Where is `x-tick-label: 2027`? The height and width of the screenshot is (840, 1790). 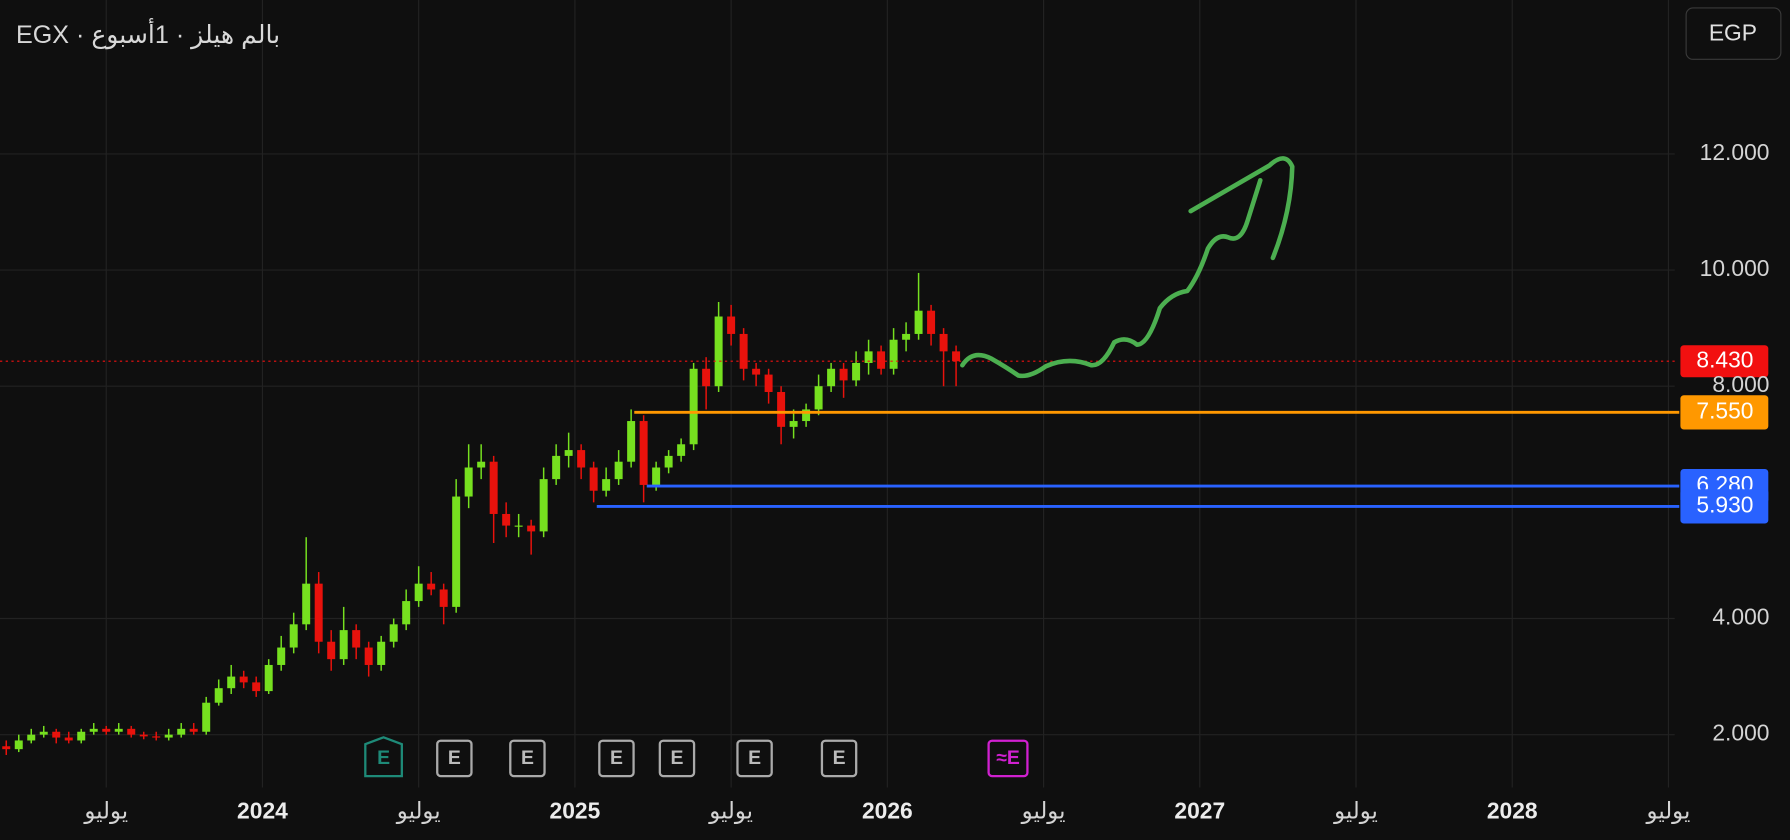 x-tick-label: 2027 is located at coordinates (1199, 811).